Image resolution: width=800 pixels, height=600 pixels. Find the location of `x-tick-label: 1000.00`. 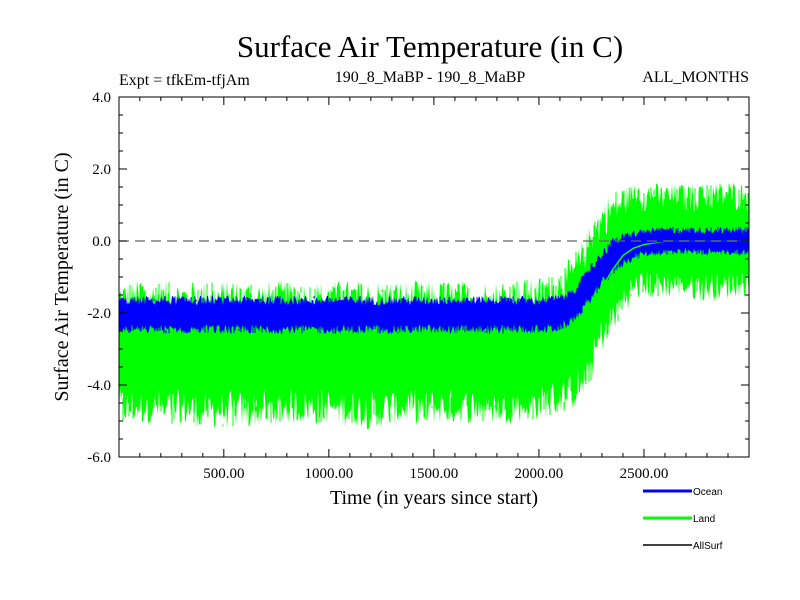

x-tick-label: 1000.00 is located at coordinates (328, 474).